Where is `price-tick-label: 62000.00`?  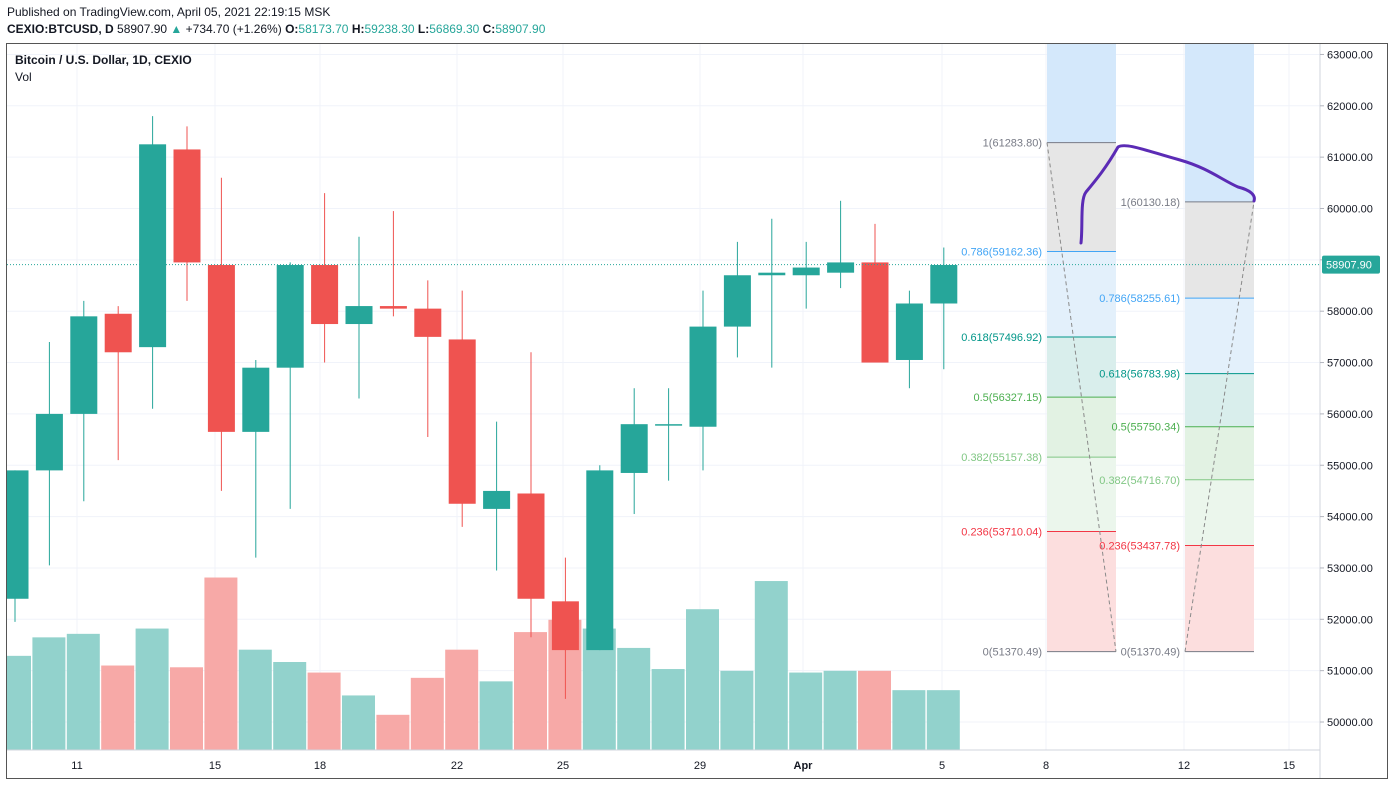
price-tick-label: 62000.00 is located at coordinates (1350, 107).